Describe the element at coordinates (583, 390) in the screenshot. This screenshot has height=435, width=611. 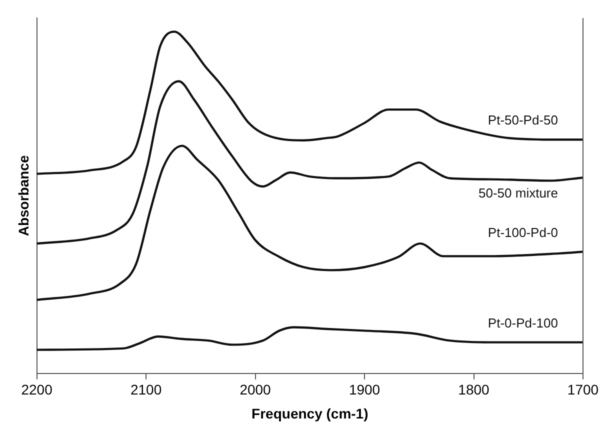
I see `x-tick-label: 1700` at that location.